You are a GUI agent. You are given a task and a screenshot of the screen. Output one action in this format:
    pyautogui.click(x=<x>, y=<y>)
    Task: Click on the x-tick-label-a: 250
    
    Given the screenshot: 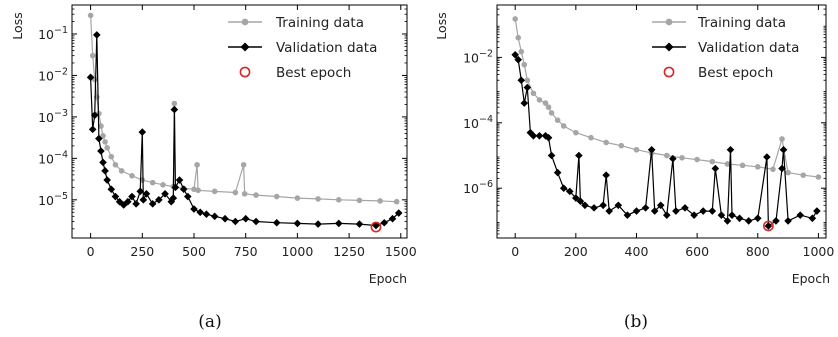 What is the action you would take?
    pyautogui.click(x=142, y=251)
    